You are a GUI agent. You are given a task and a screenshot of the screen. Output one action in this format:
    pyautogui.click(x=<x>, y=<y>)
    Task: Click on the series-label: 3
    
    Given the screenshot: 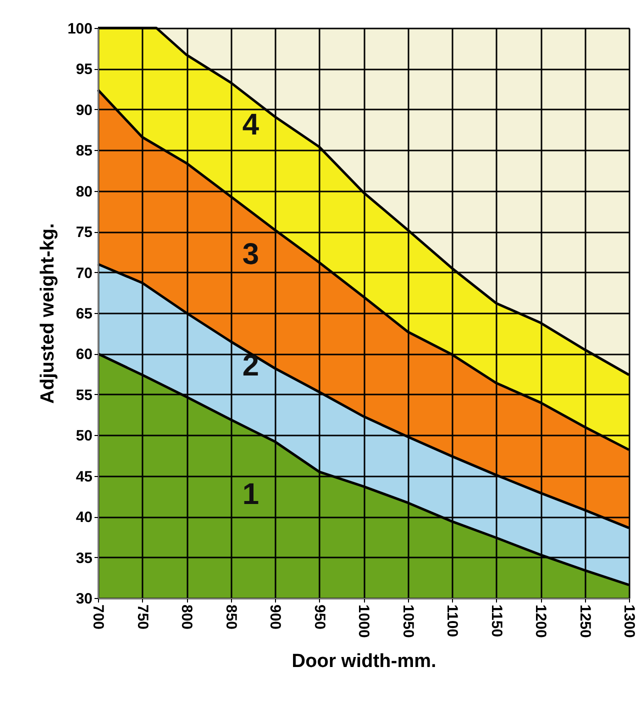 What is the action you would take?
    pyautogui.click(x=251, y=255)
    